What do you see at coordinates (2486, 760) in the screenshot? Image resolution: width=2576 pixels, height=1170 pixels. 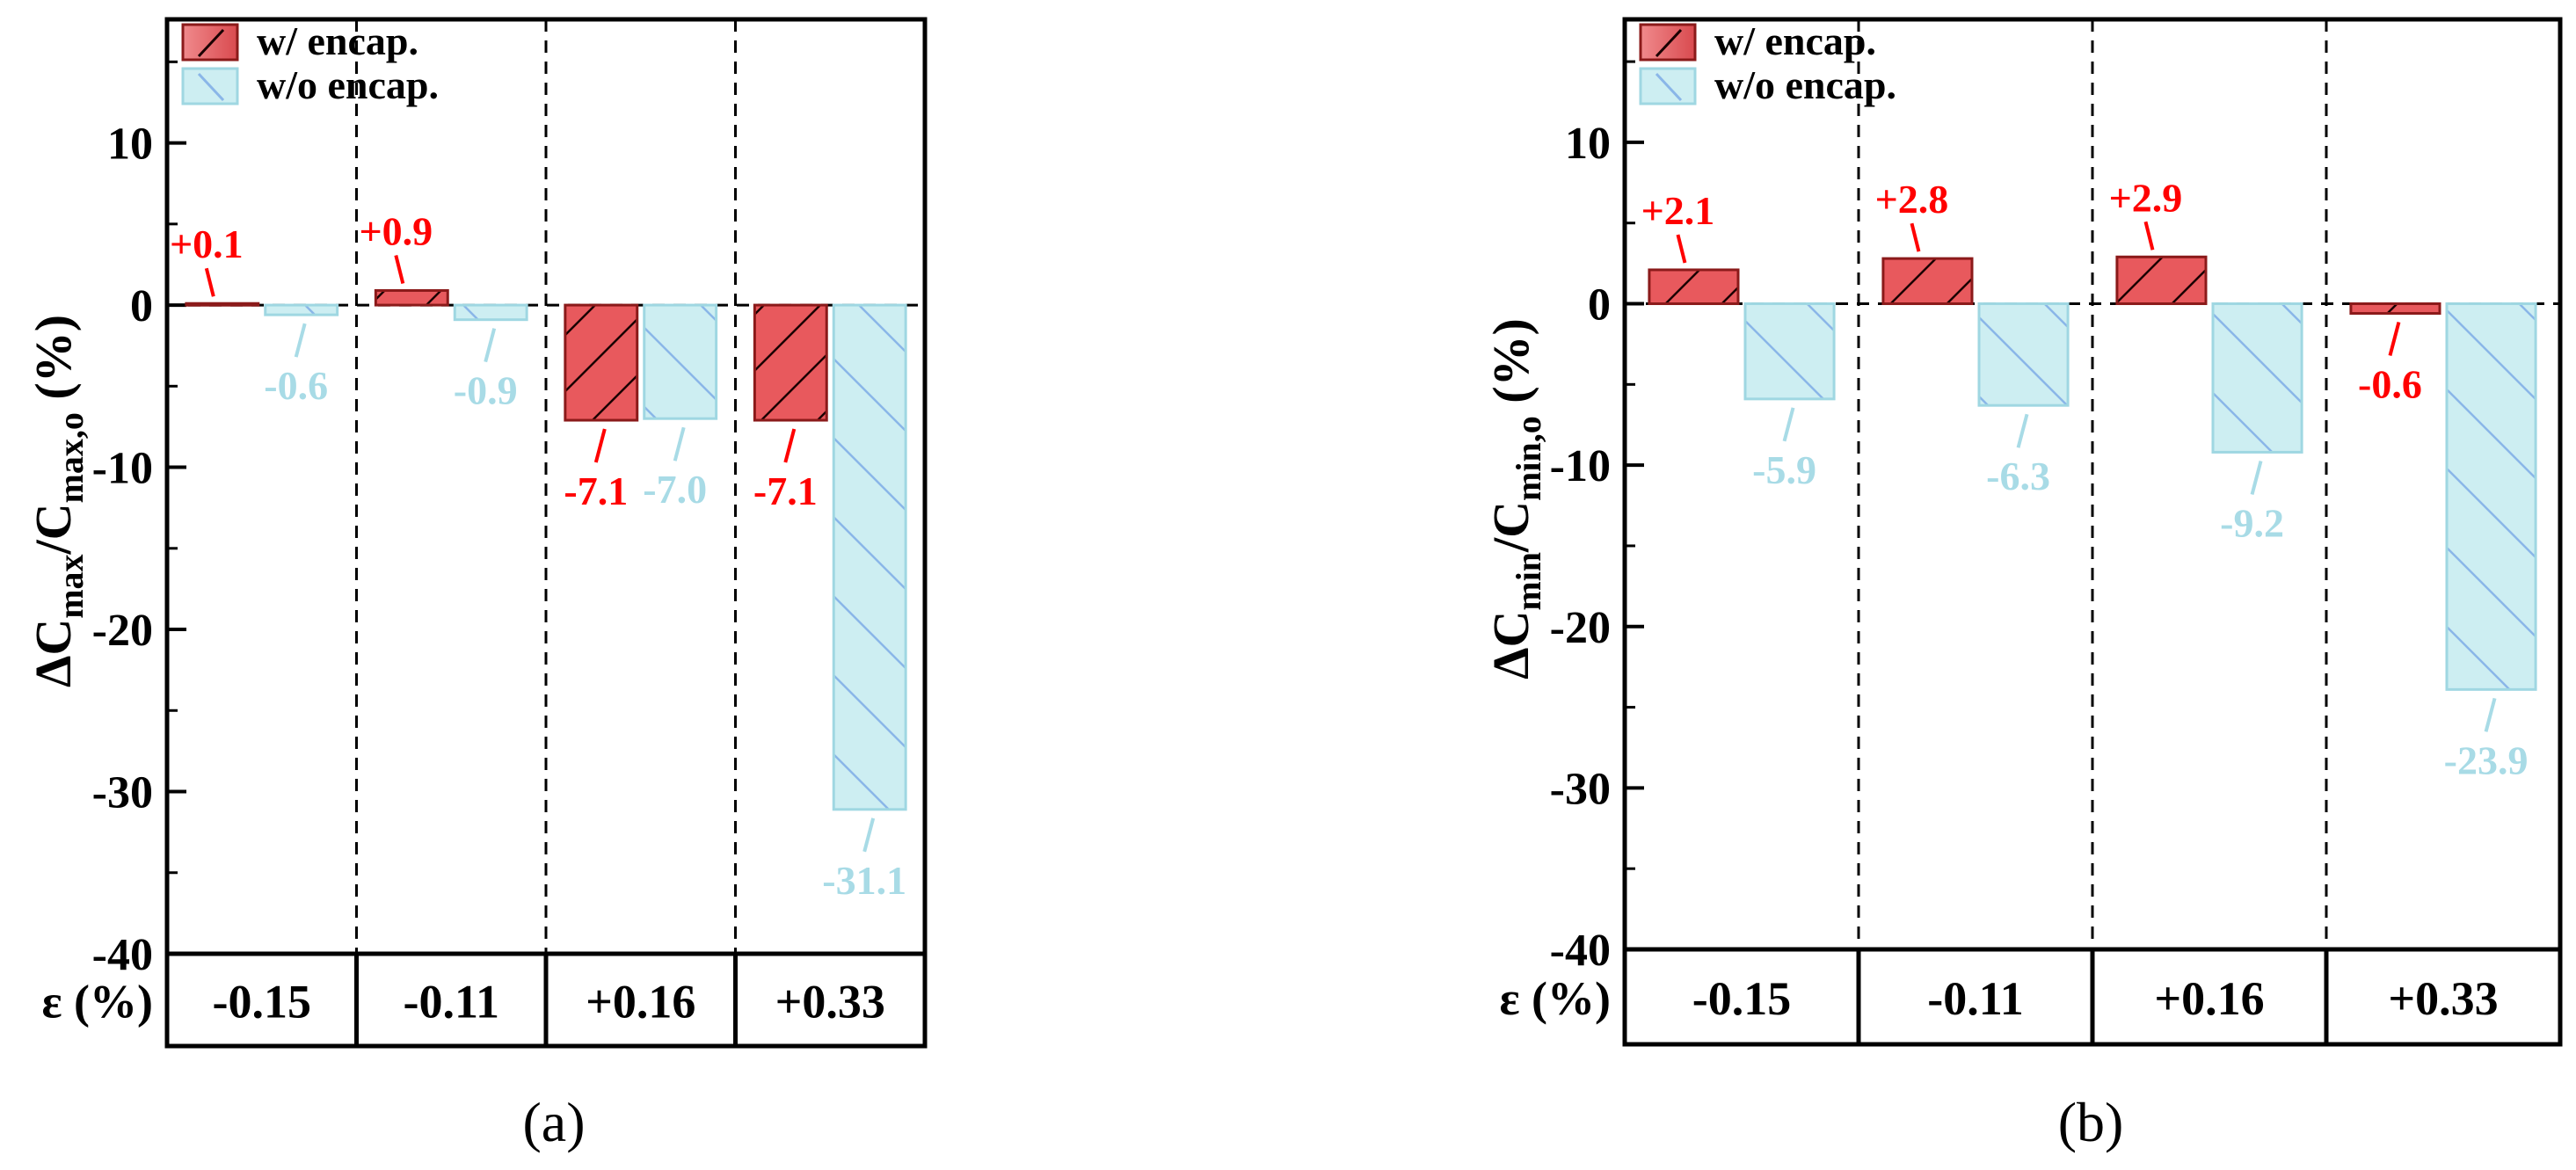 I see `value-label-noencap: -23.9` at bounding box center [2486, 760].